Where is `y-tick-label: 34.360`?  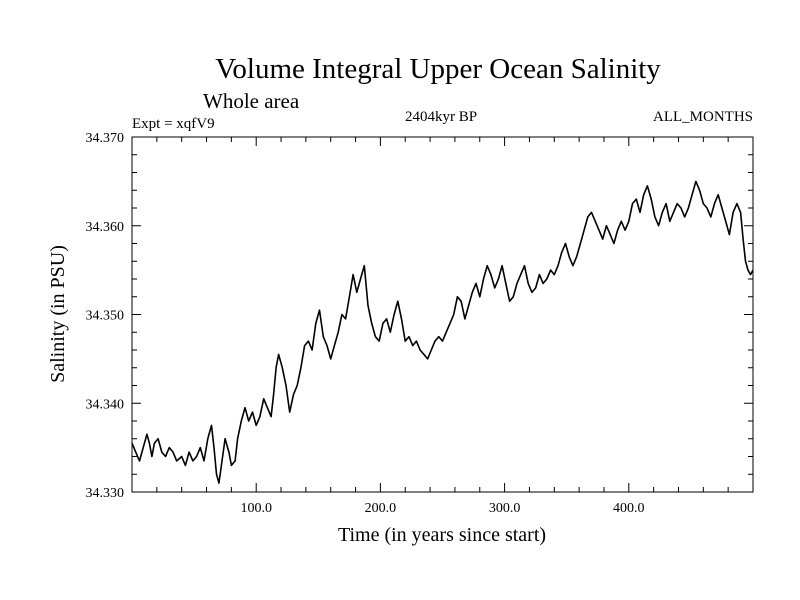
y-tick-label: 34.360 is located at coordinates (105, 227).